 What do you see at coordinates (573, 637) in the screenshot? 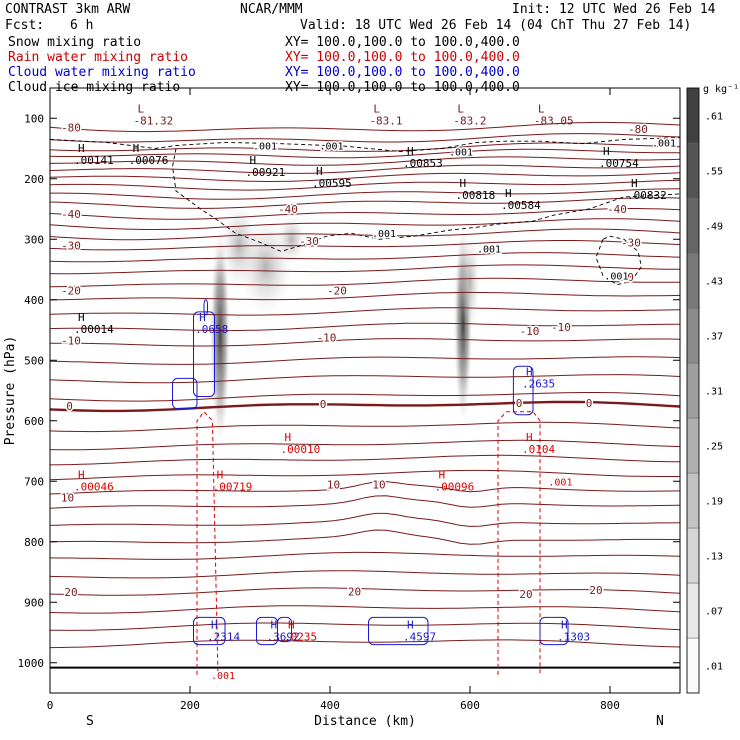
I see `extremum-value: .1303` at bounding box center [573, 637].